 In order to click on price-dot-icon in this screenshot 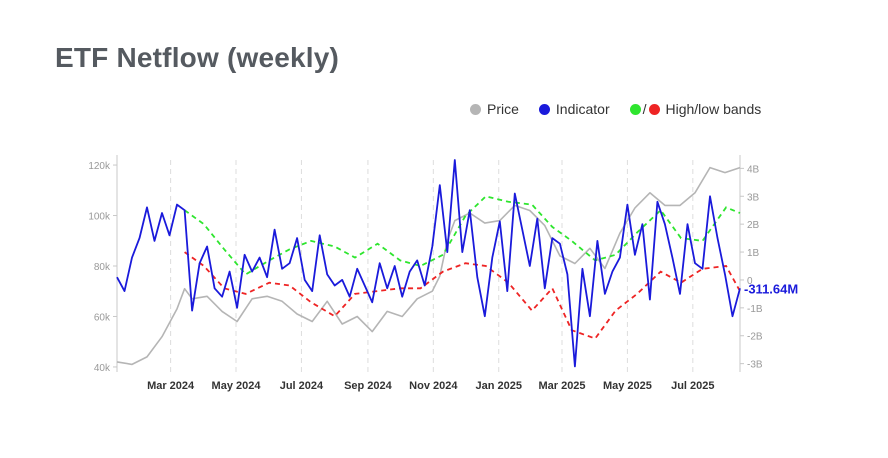, I will do `click(475, 109)`.